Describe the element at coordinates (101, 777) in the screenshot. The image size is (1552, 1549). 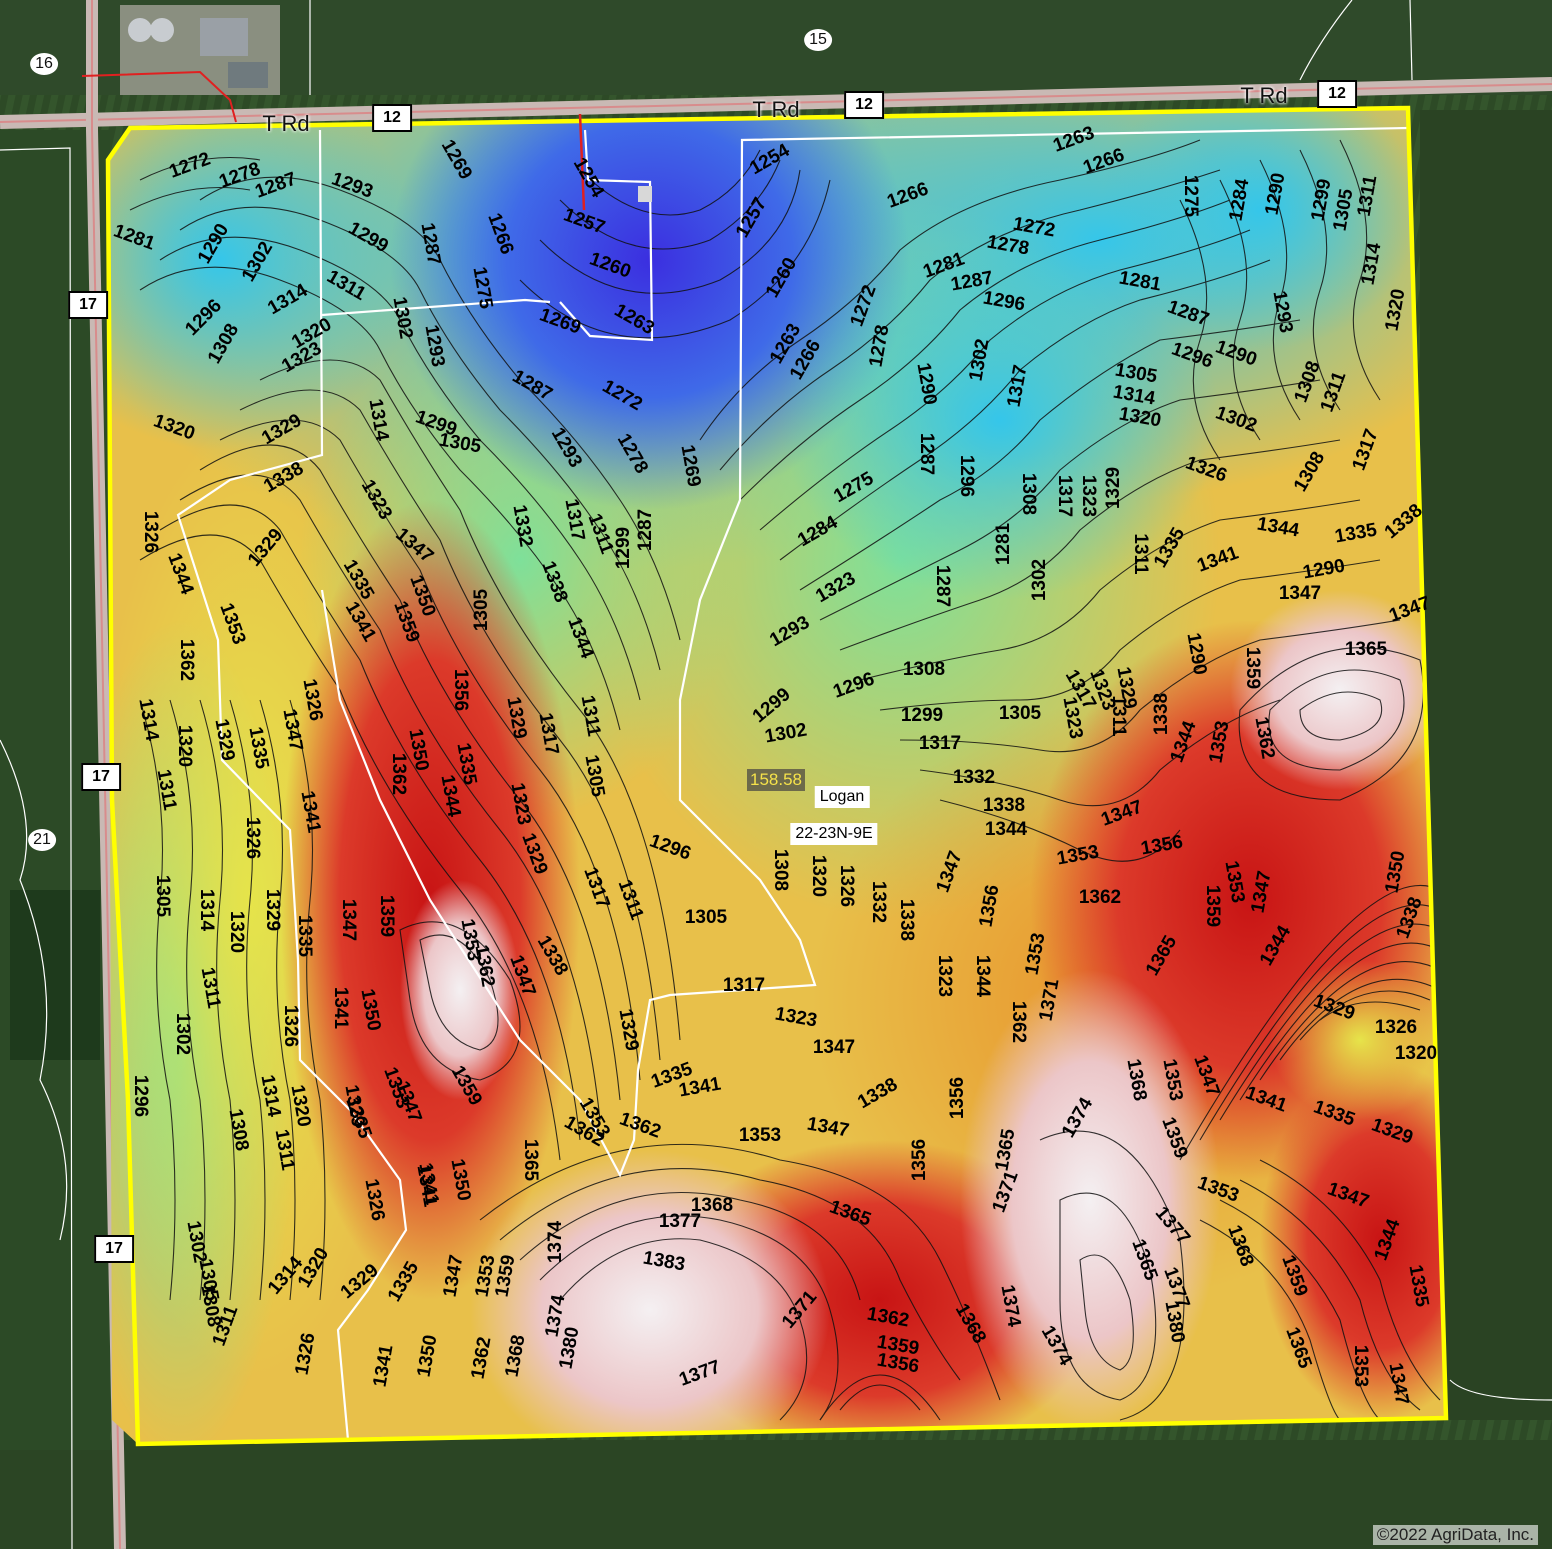
I see `road-shield-17-mid: 17` at that location.